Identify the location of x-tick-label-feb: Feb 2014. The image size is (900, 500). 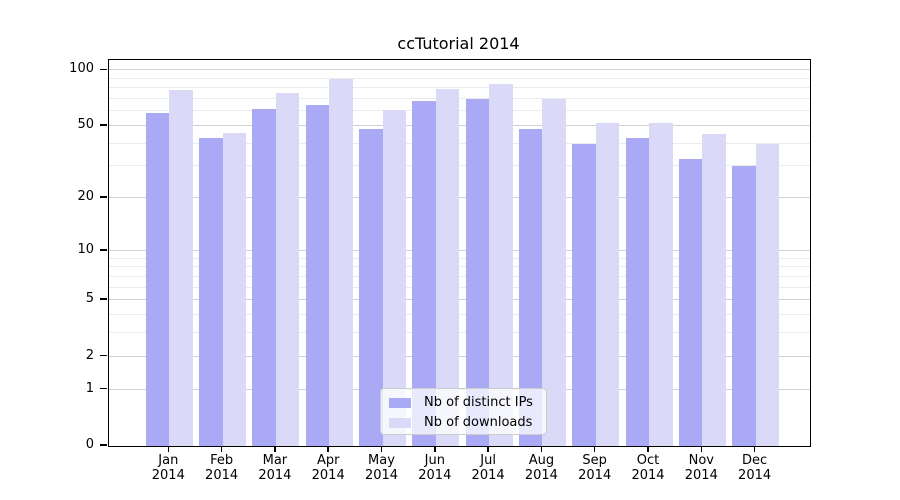
(222, 468).